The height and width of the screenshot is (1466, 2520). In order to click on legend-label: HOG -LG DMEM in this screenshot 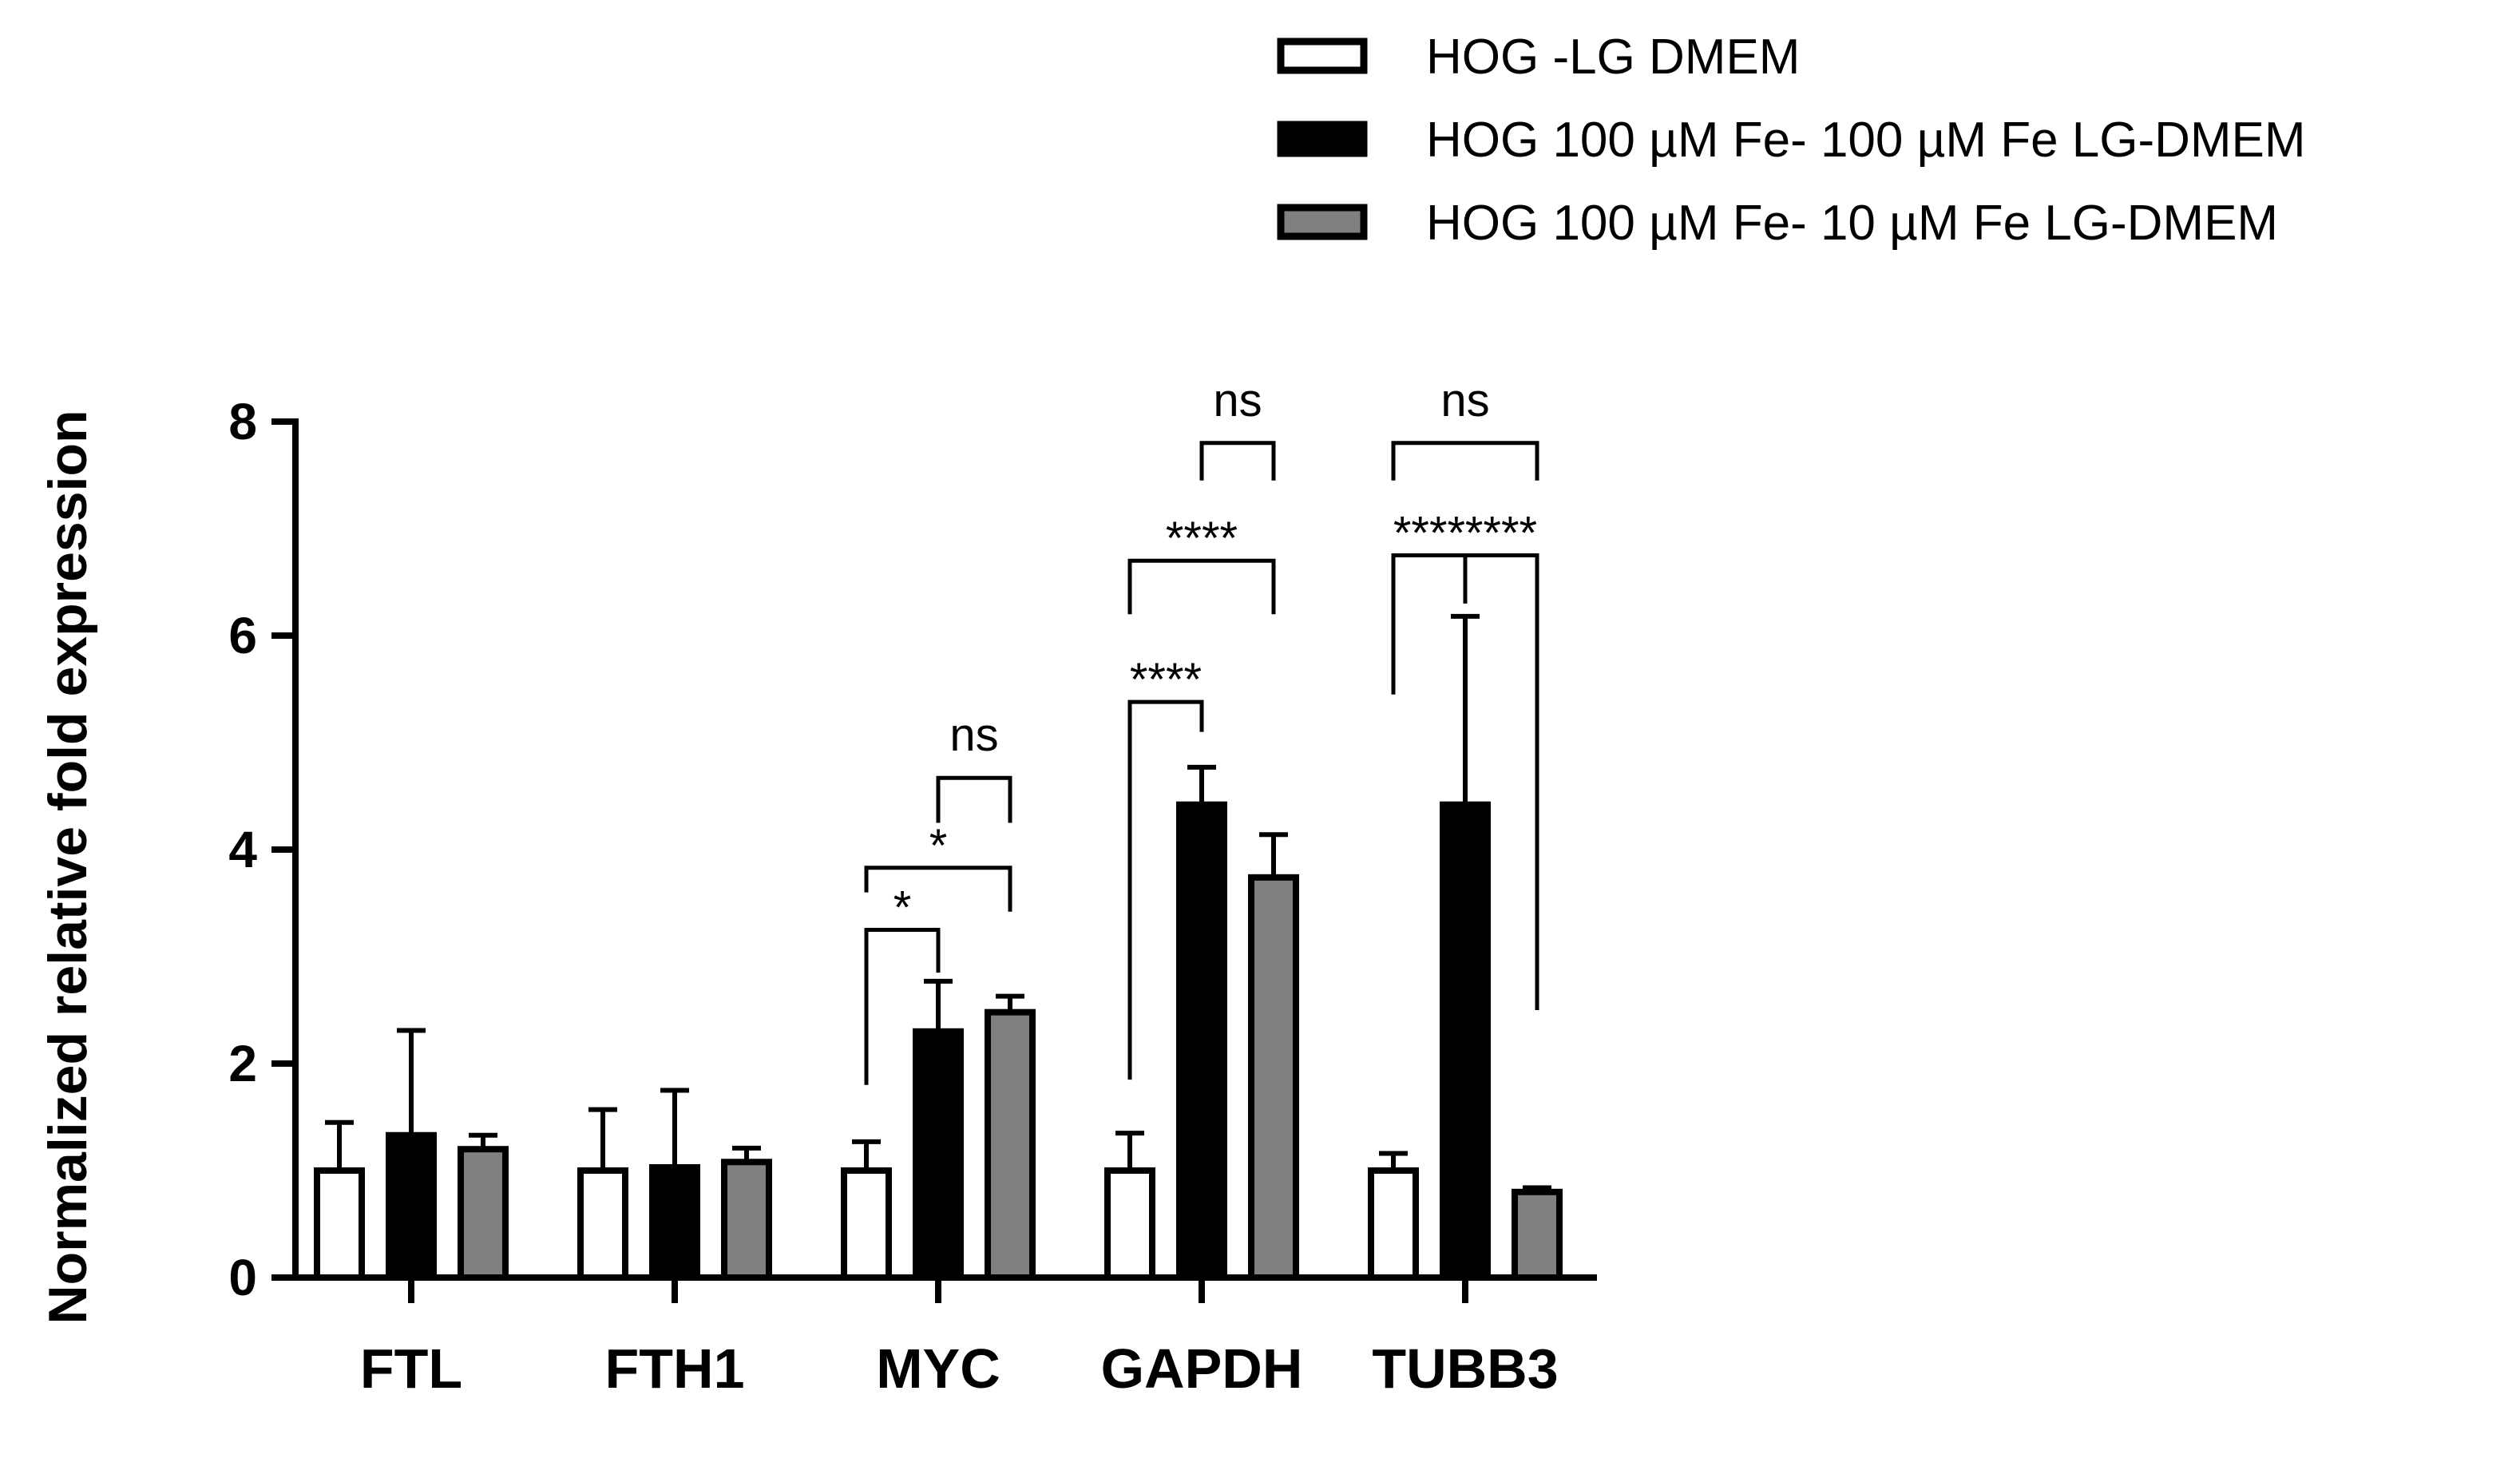, I will do `click(1613, 57)`.